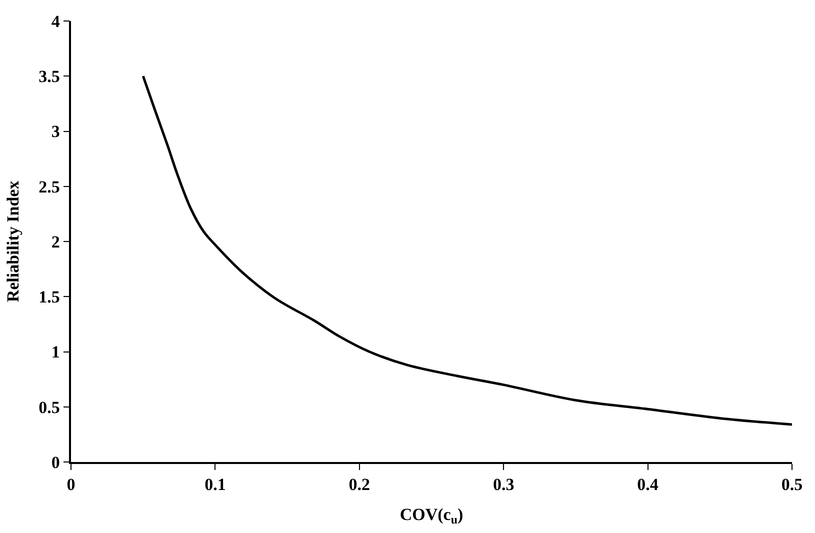  Describe the element at coordinates (55, 462) in the screenshot. I see `y-tick-label: 0` at that location.